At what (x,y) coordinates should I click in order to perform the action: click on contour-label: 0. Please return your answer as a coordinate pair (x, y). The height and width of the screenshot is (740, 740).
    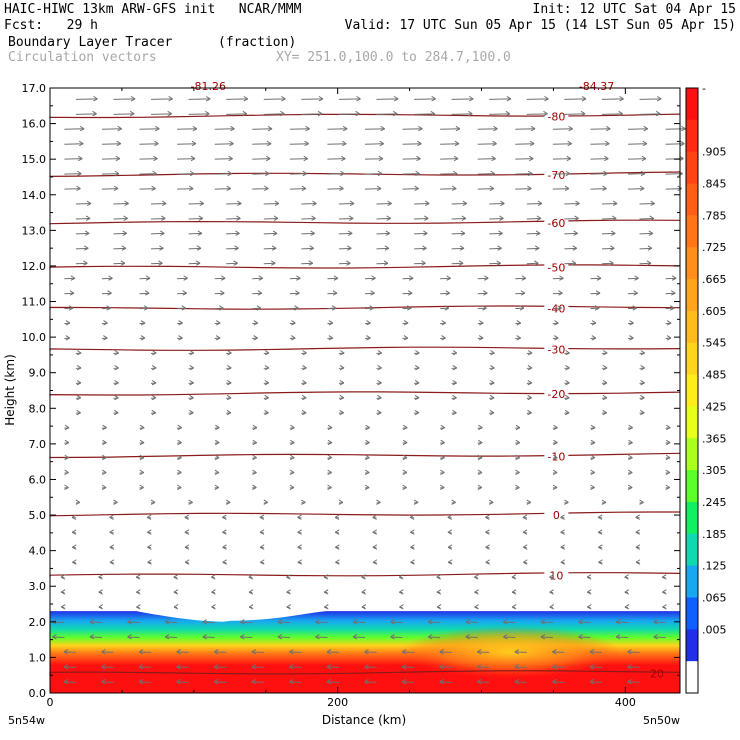
    Looking at the image, I should click on (556, 515).